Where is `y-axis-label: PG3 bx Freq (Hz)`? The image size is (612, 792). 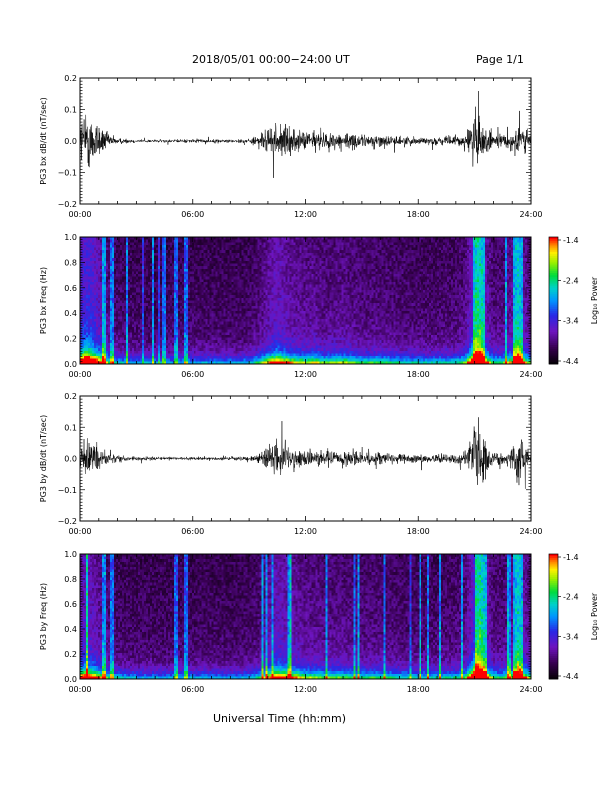
y-axis-label: PG3 bx Freq (Hz) is located at coordinates (43, 300).